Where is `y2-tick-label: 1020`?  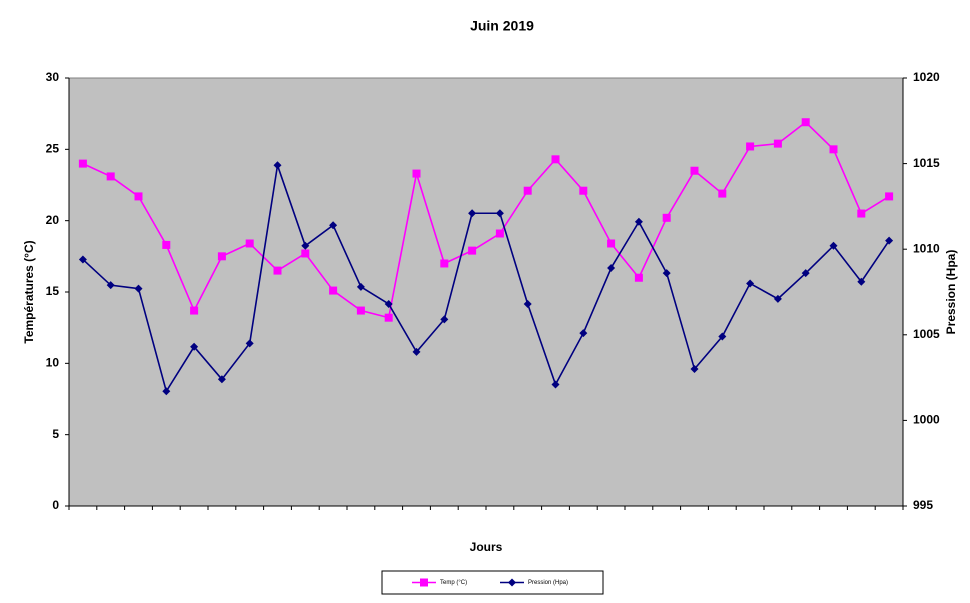
y2-tick-label: 1020 is located at coordinates (926, 77).